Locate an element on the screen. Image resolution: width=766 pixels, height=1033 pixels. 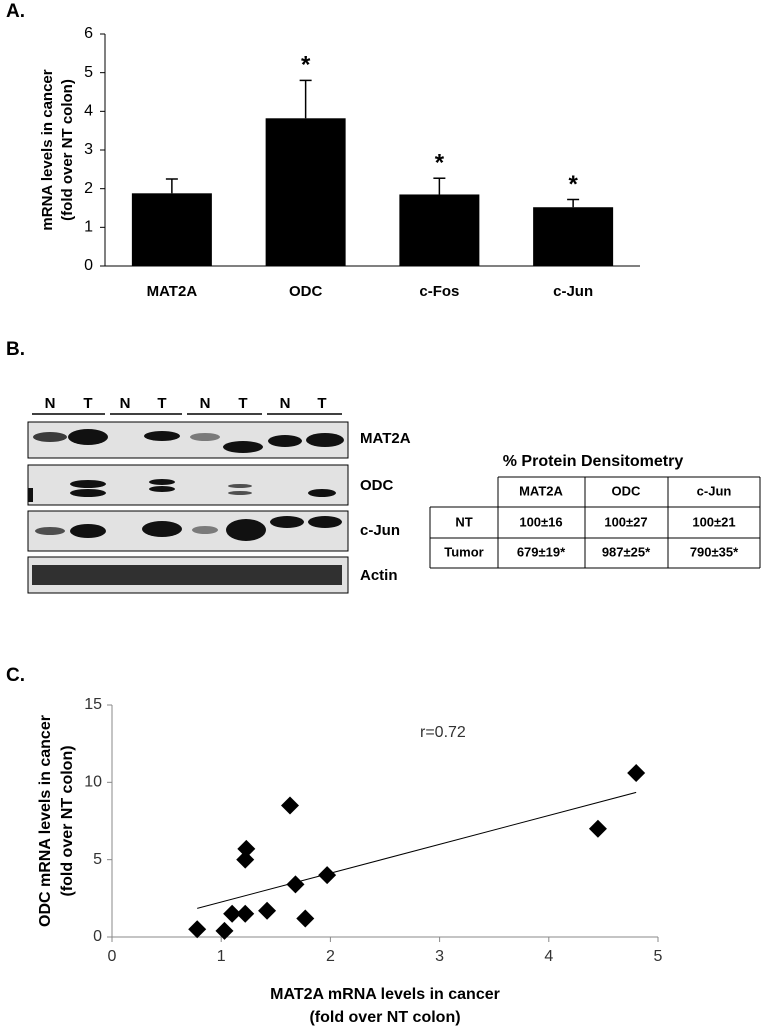
x-tick-label: 3 is located at coordinates (439, 956).